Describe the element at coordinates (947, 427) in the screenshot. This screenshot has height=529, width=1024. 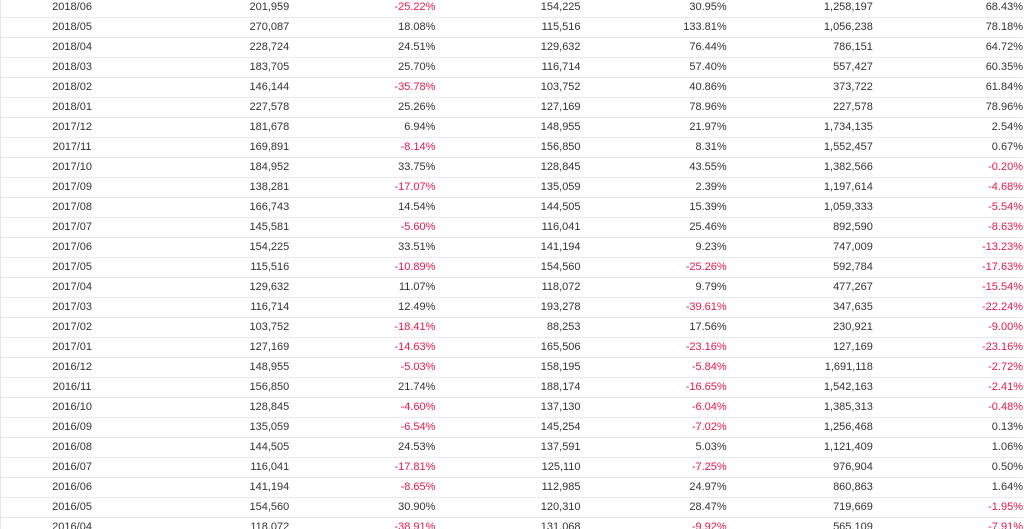
I see `cumulative-change-cell: 0.13%` at that location.